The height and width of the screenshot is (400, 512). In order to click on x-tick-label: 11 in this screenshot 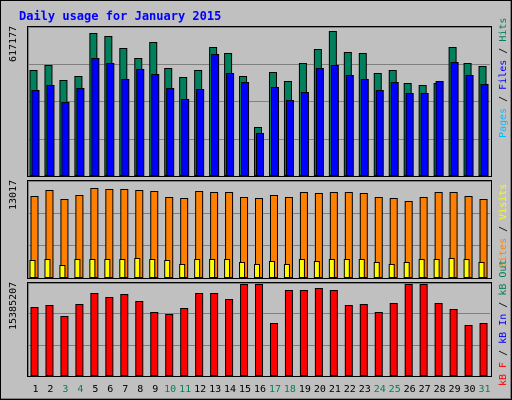, I will do `click(185, 389)`.